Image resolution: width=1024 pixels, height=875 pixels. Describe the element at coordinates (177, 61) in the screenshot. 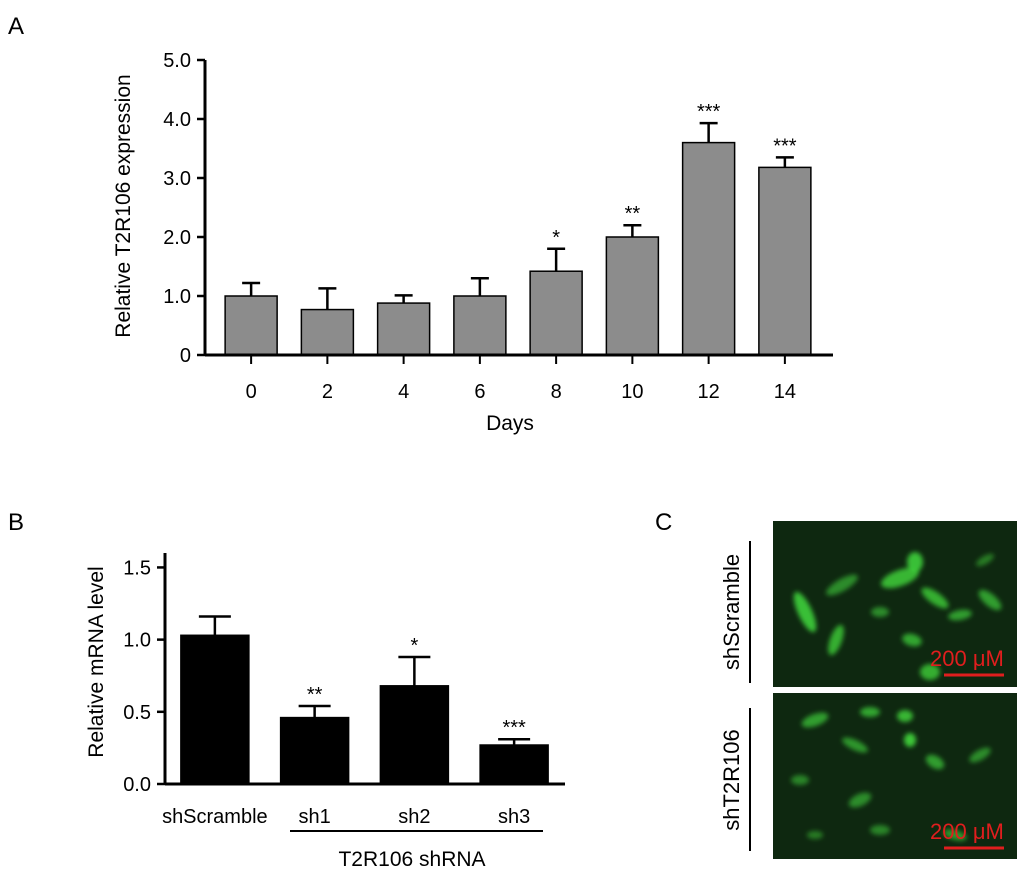

I see `a-y-tick-label-5: 5.0` at that location.